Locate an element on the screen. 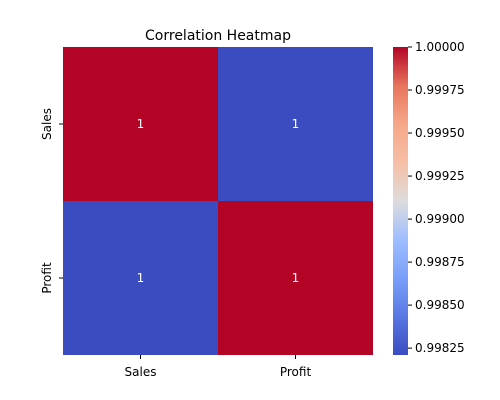  heatmap-cell-sales-profit is located at coordinates (295, 124).